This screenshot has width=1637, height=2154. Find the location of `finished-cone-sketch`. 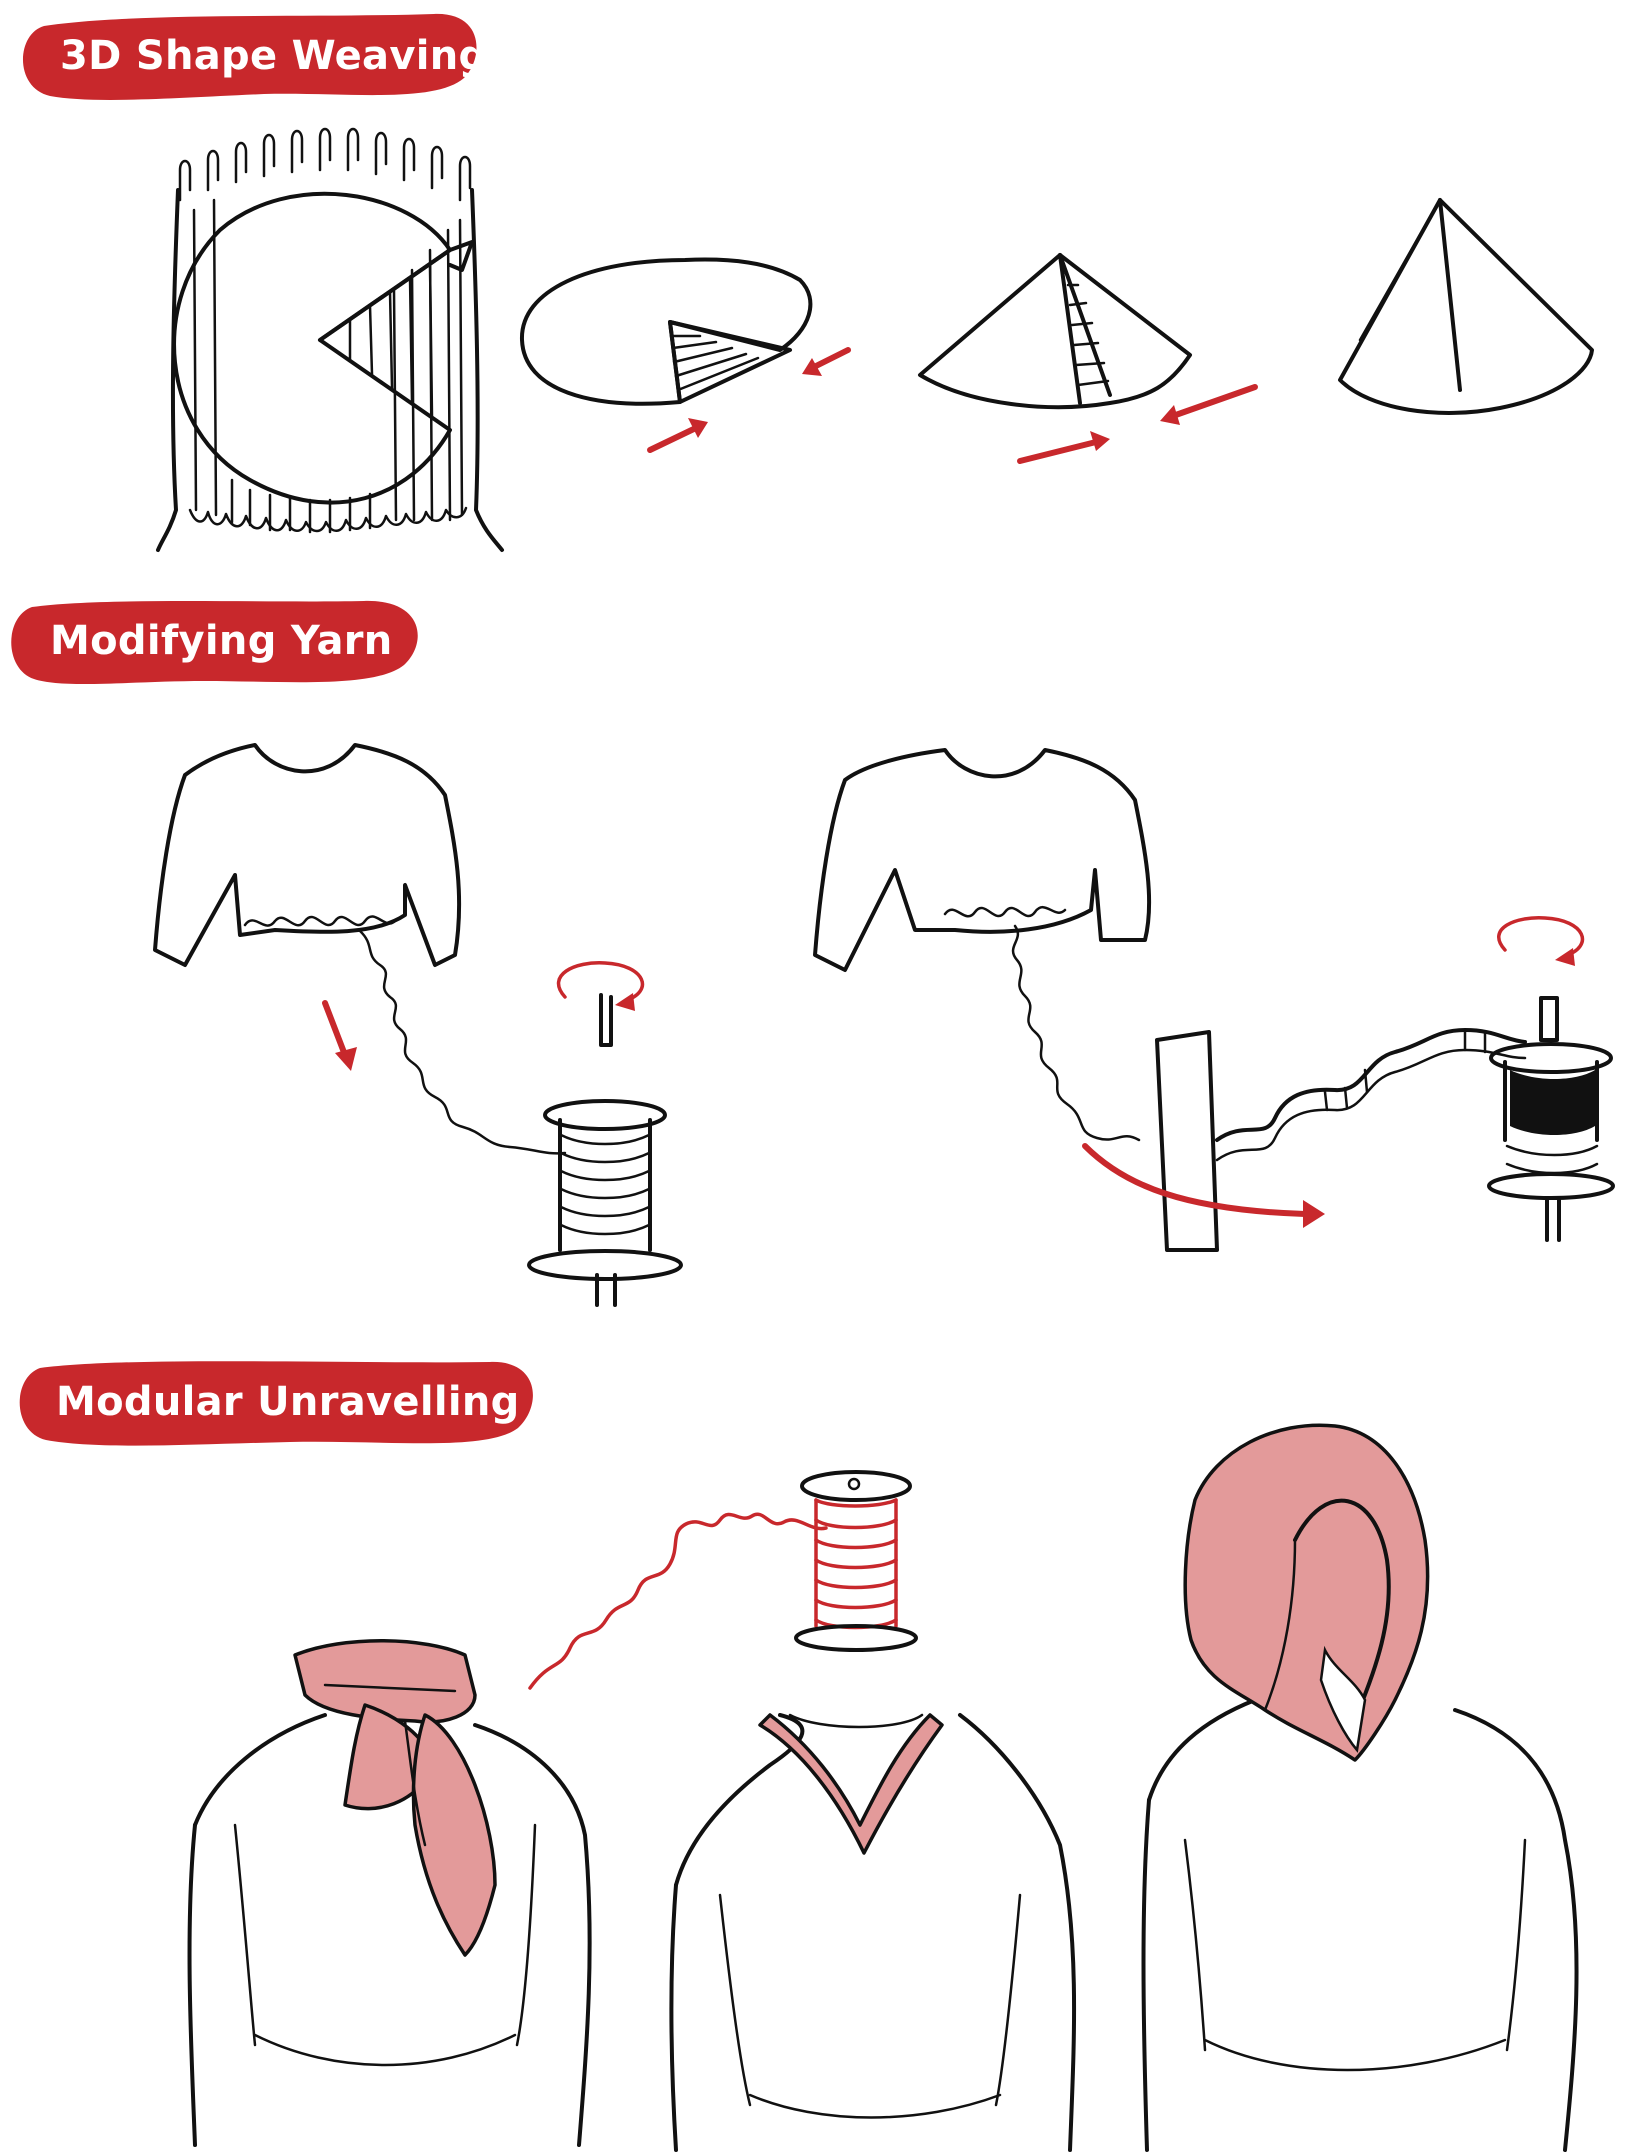

finished-cone-sketch is located at coordinates (1466, 306).